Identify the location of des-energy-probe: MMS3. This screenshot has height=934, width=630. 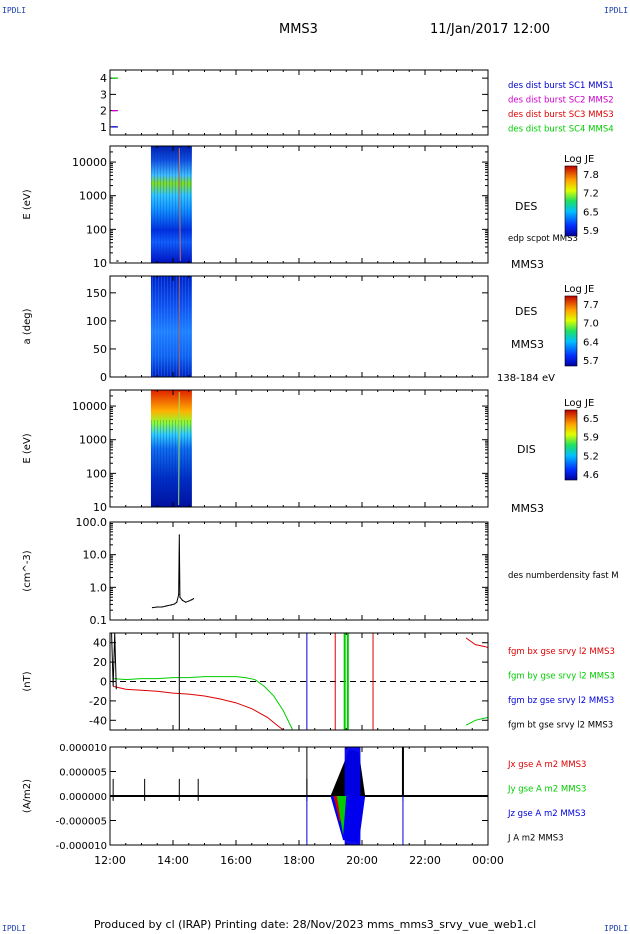
(527, 264).